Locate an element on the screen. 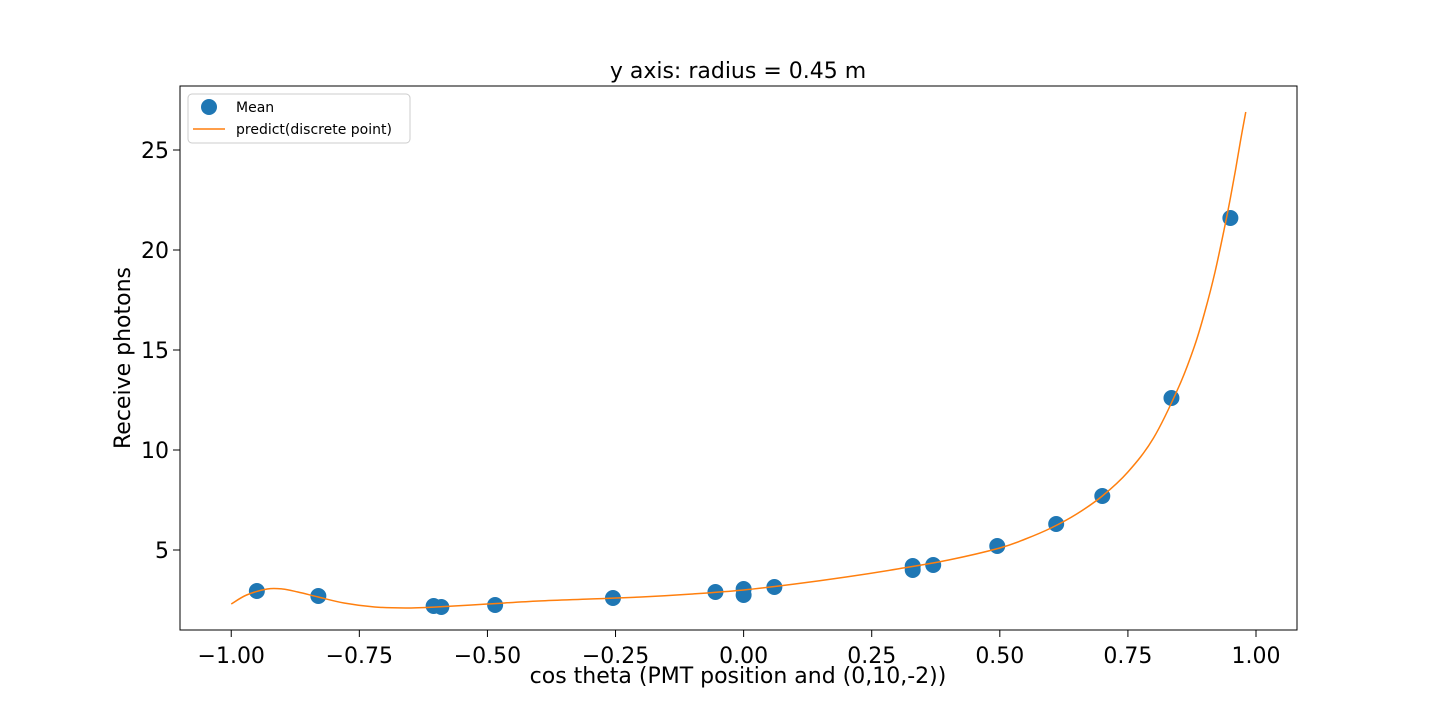 Image resolution: width=1440 pixels, height=720 pixels. x-tick-label: 0.75 is located at coordinates (1127, 656).